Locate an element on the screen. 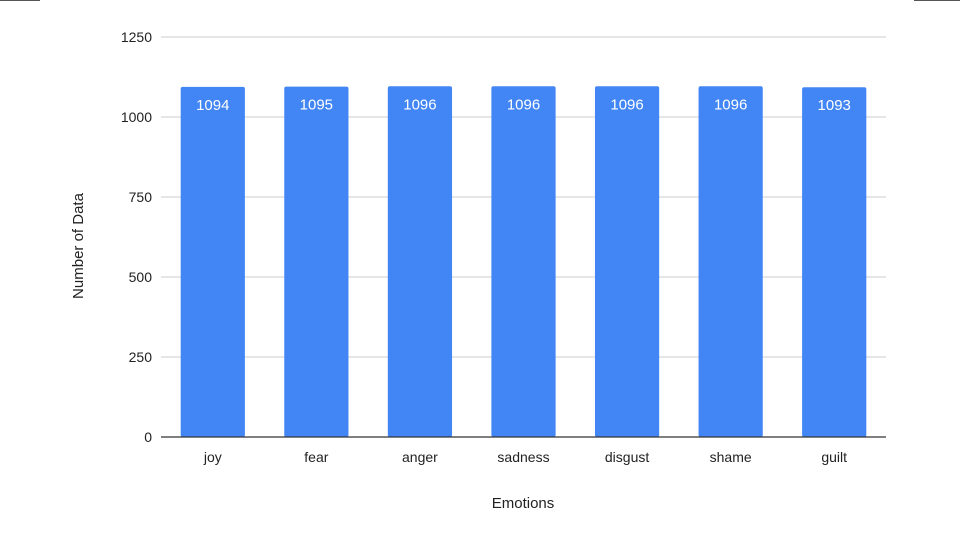 This screenshot has width=960, height=540. bar-guilt is located at coordinates (834, 262).